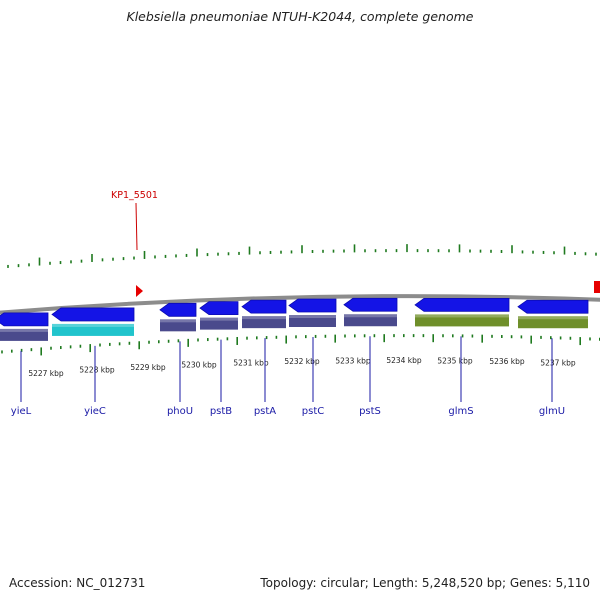 This screenshot has width=600, height=600. What do you see at coordinates (134, 195) in the screenshot?
I see `feature-label-KP1_5501: KP1_5501` at bounding box center [134, 195].